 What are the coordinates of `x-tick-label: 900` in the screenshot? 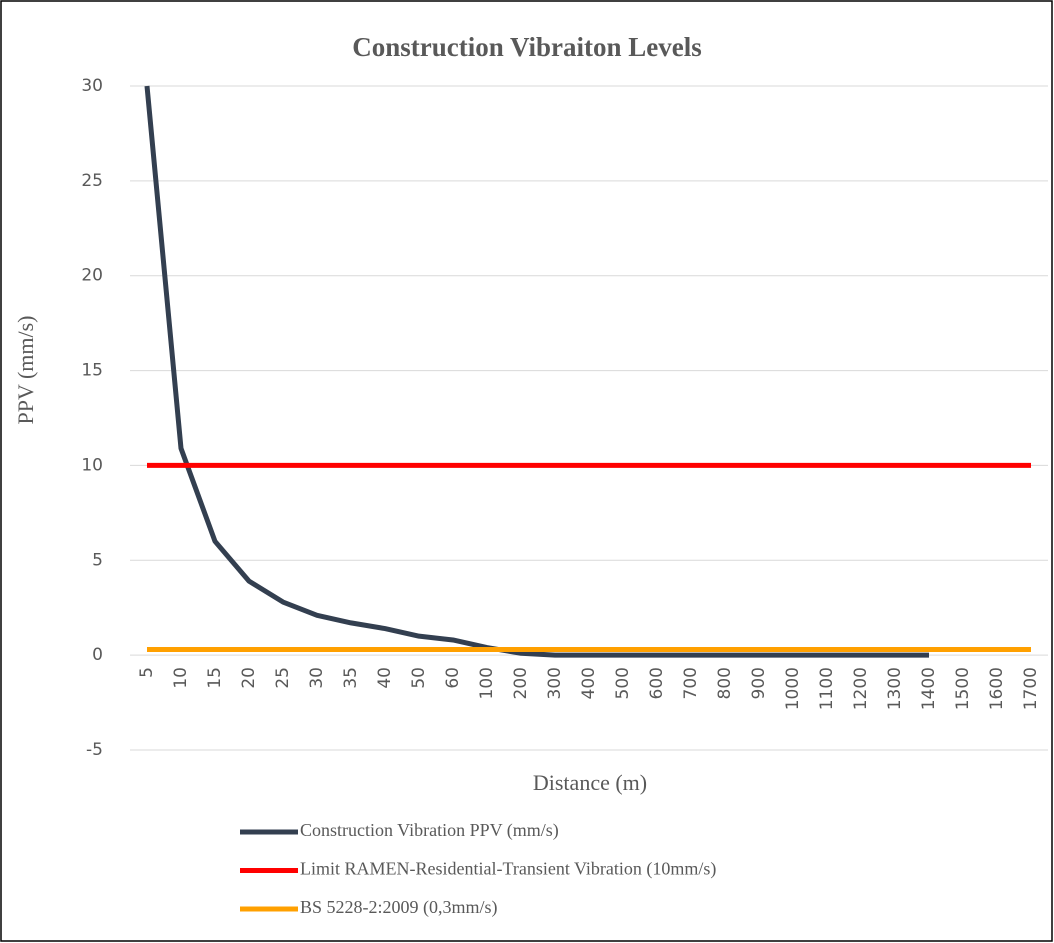 It's located at (759, 683).